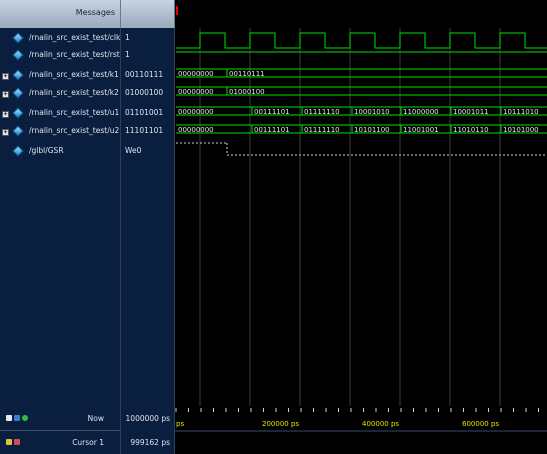 The width and height of the screenshot is (547, 454). I want to click on values-column-header, so click(148, 14).